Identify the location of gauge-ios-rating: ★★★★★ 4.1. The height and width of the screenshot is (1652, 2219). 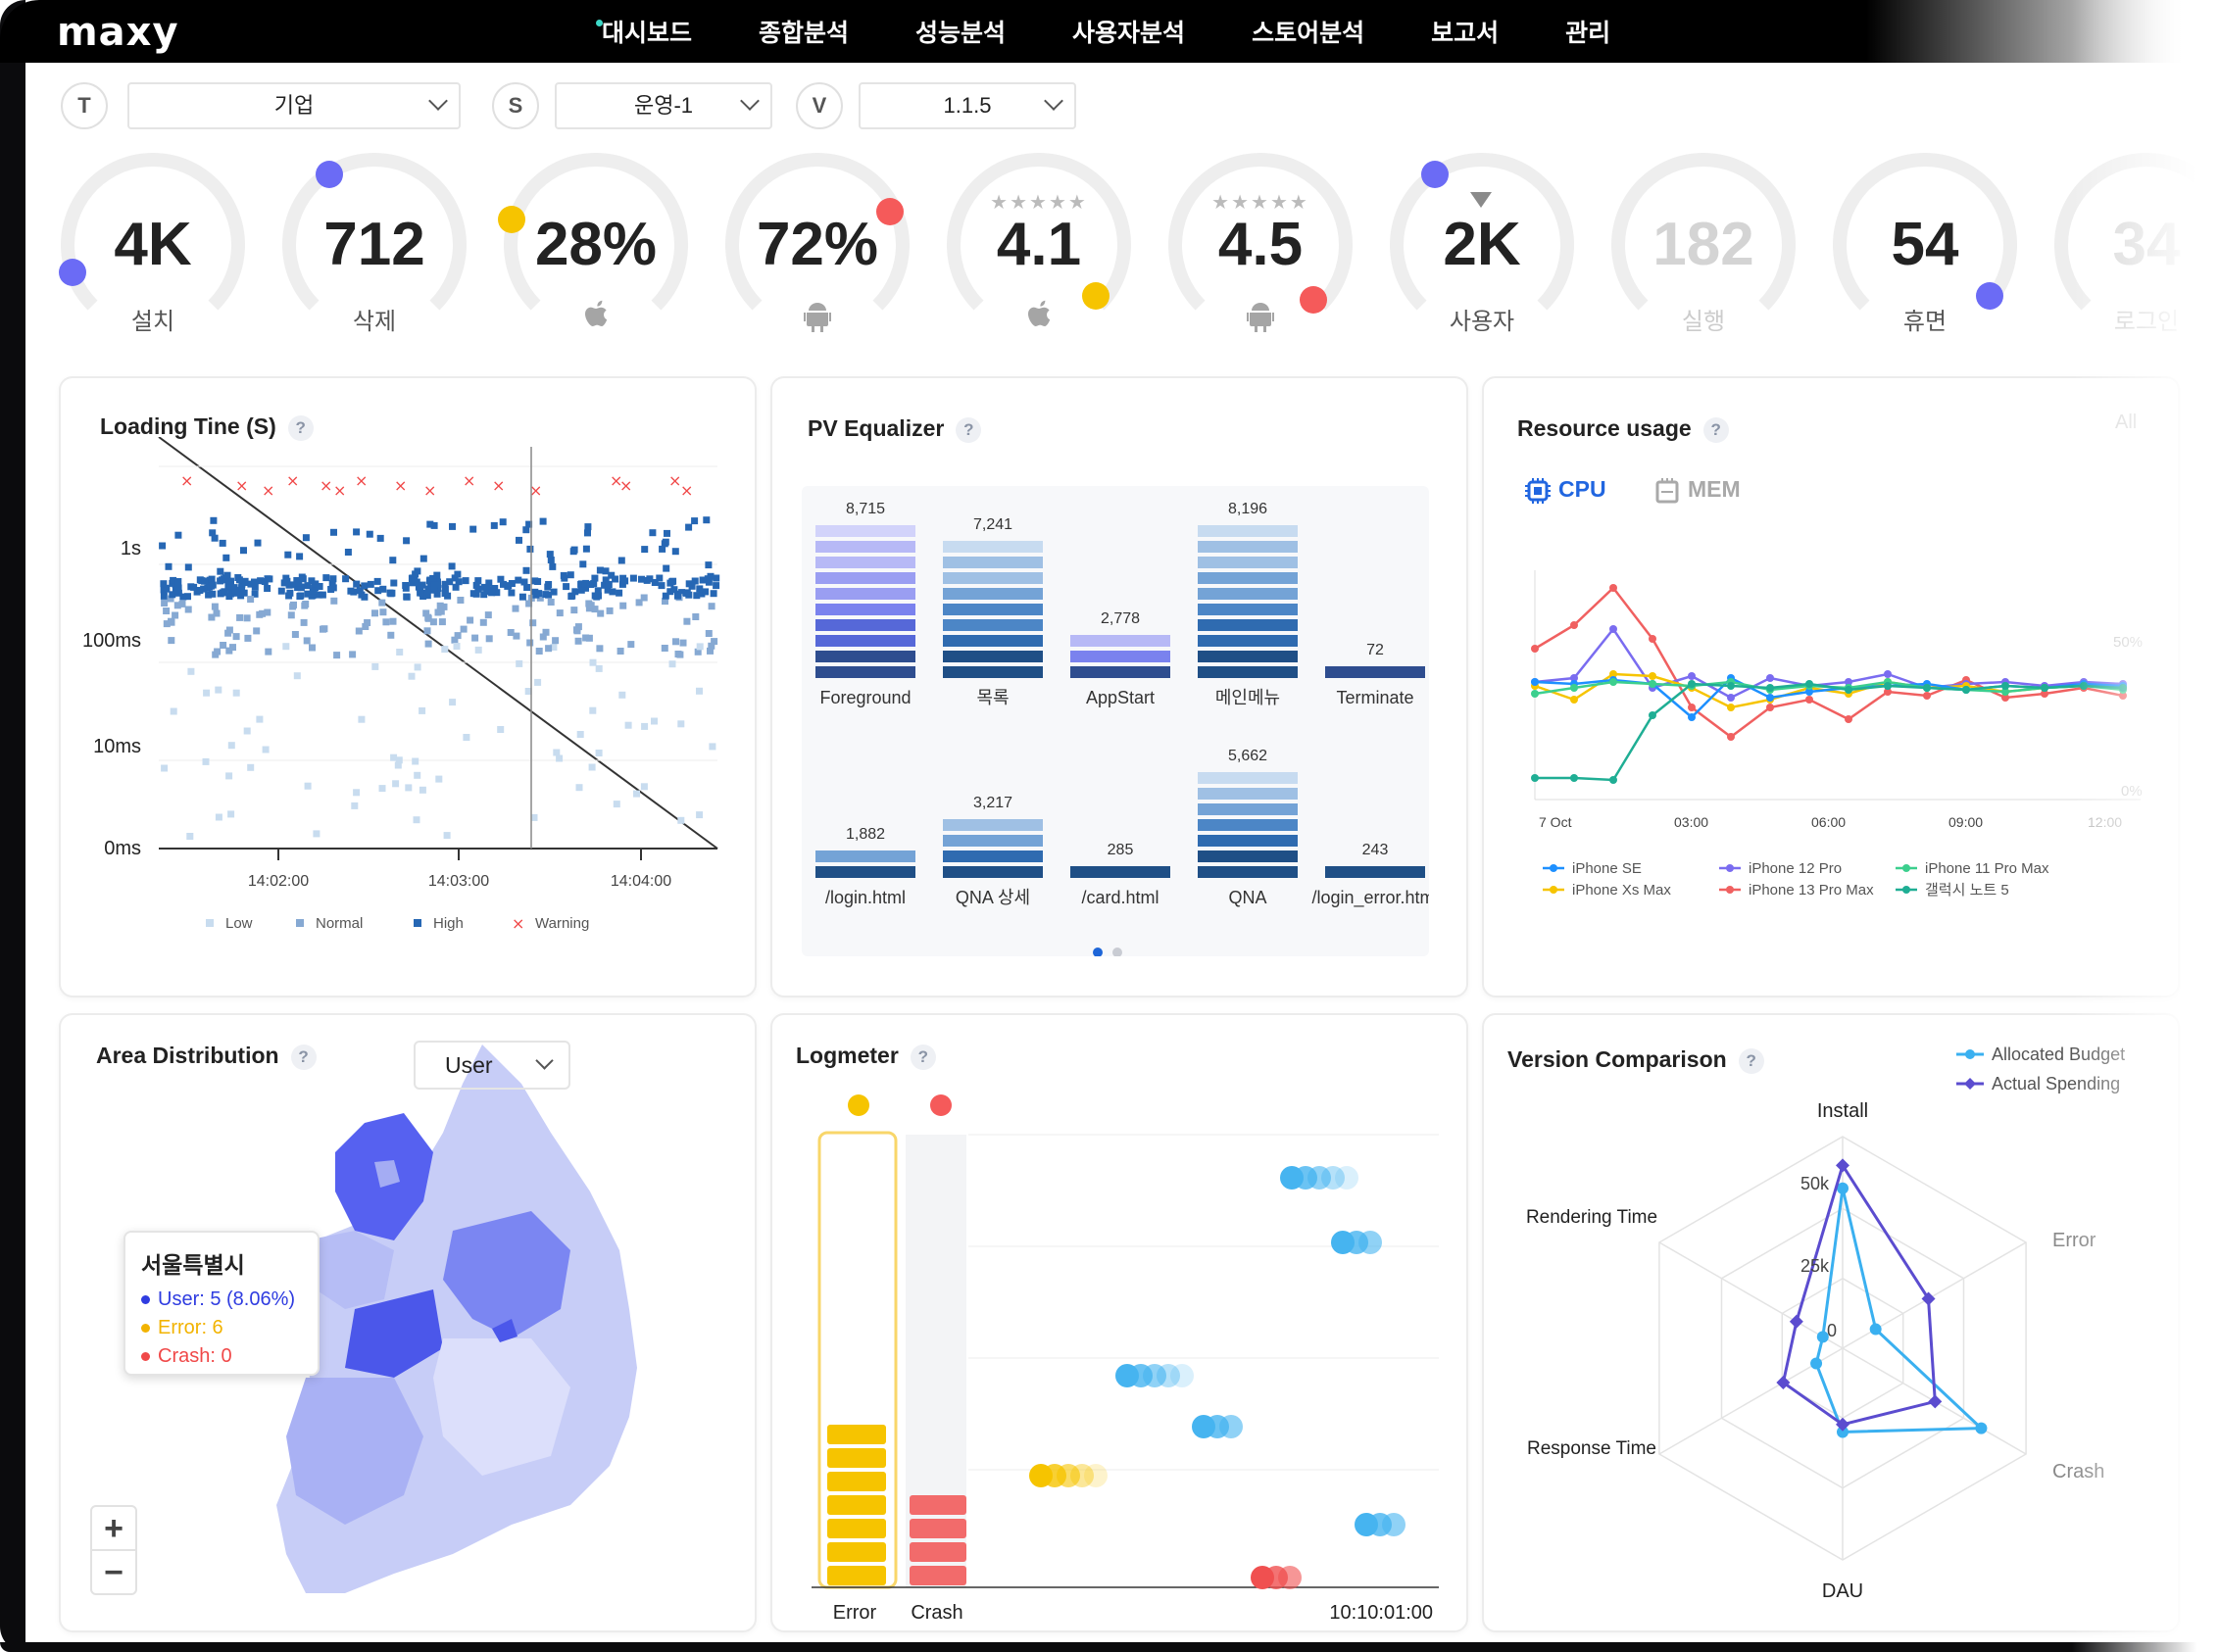
(1039, 246).